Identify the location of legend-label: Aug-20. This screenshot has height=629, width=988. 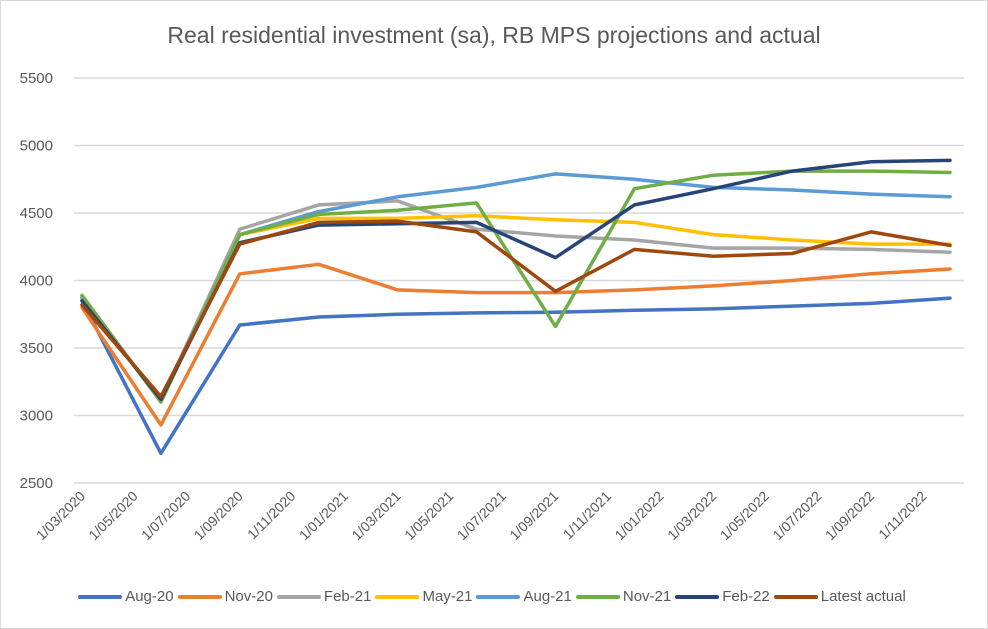
(149, 596).